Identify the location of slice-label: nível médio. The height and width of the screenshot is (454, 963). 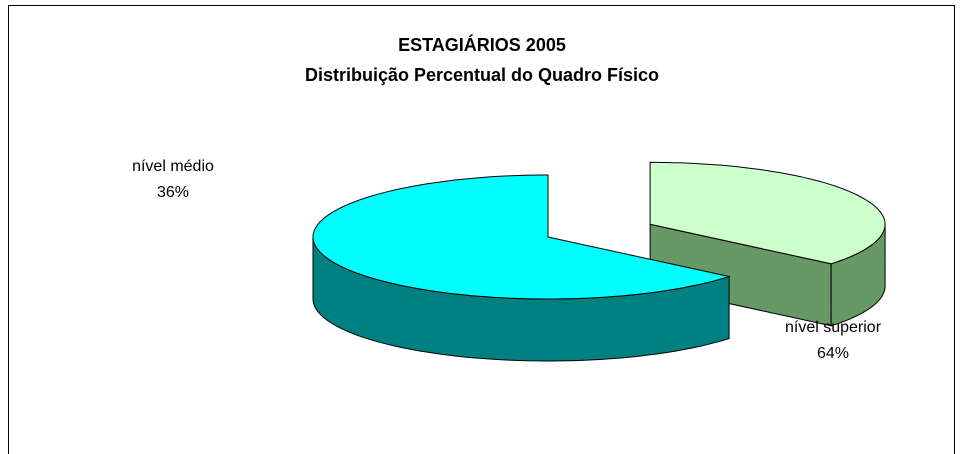
(173, 166).